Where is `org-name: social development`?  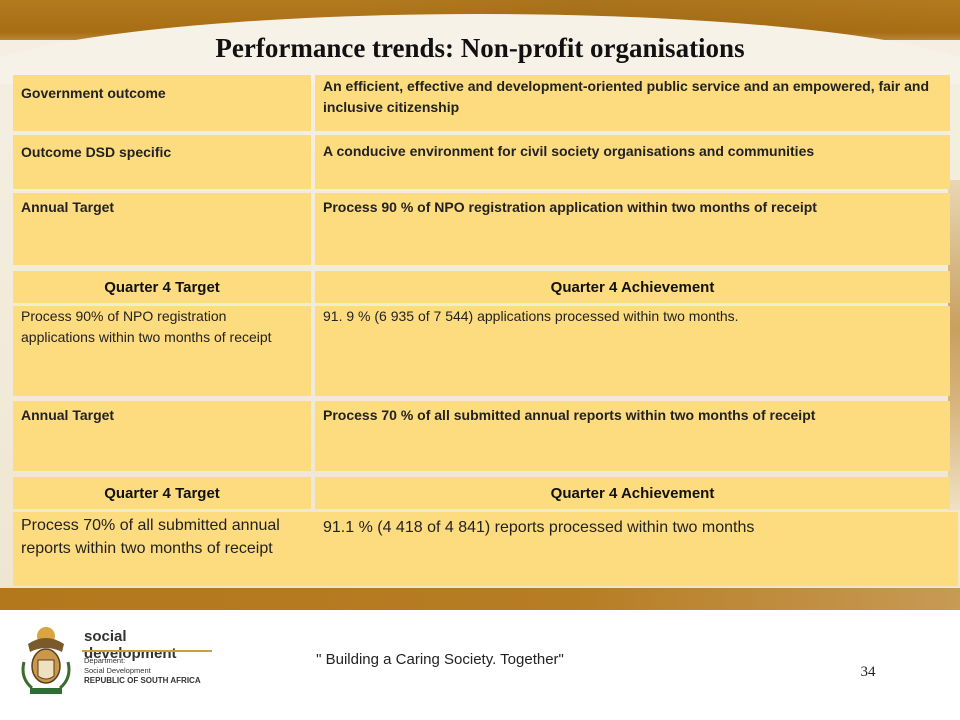 org-name: social development is located at coordinates (130, 645).